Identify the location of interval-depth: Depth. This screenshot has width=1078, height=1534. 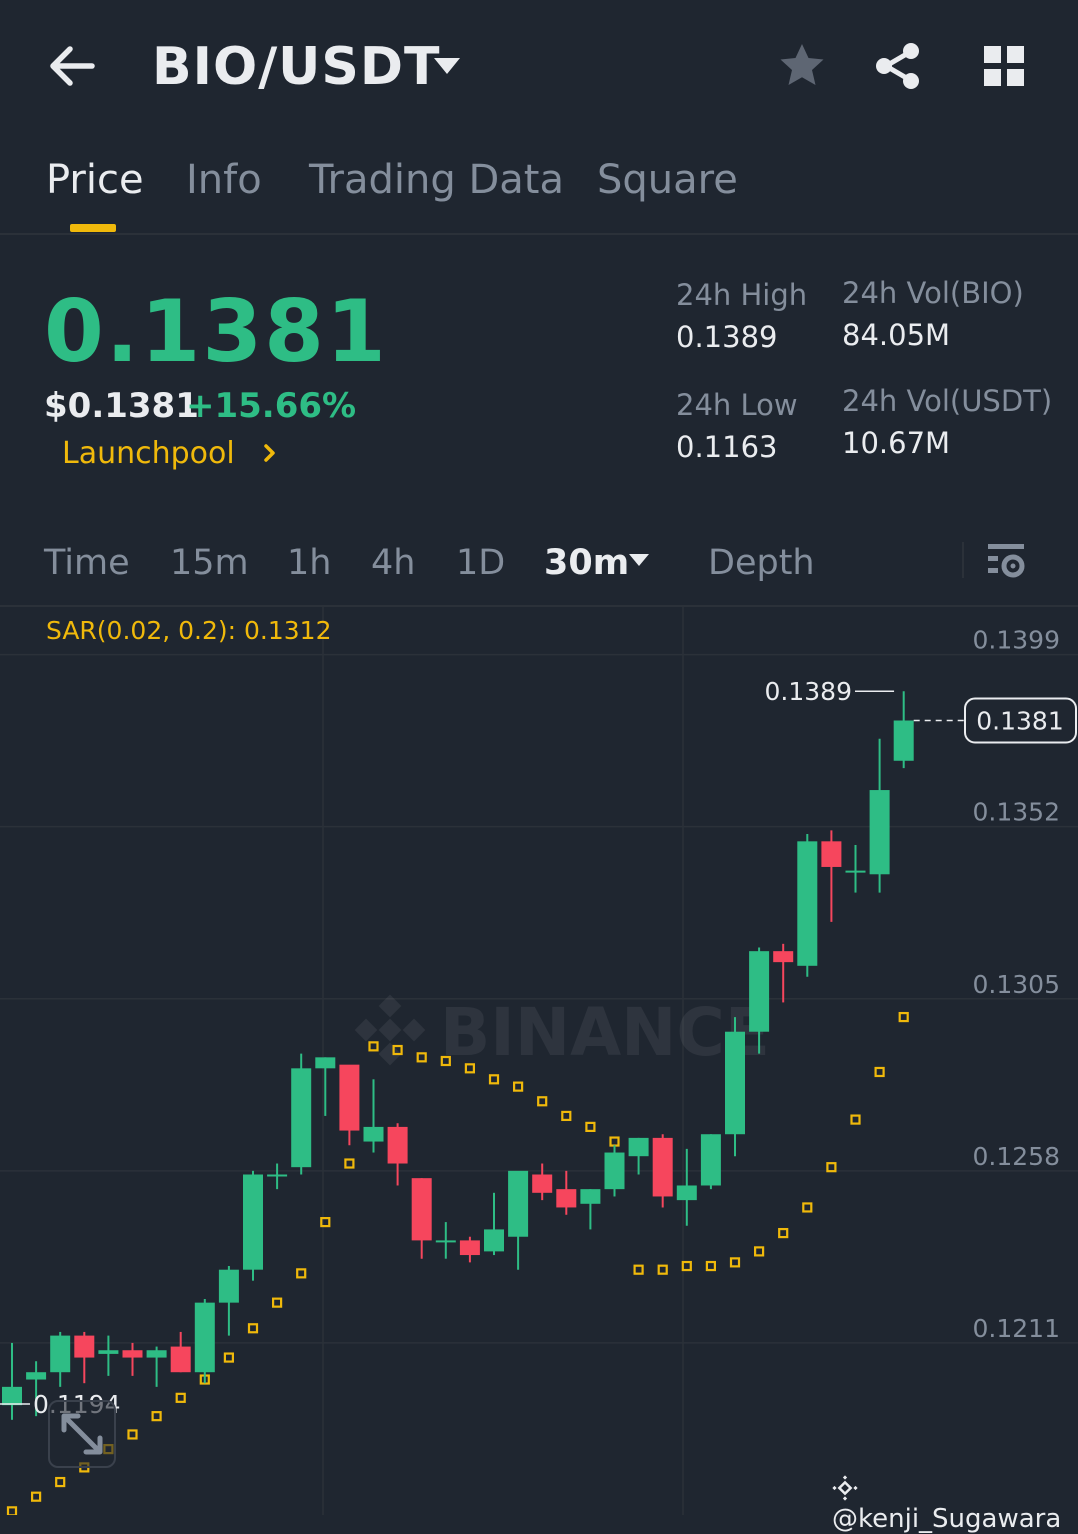
(761, 563).